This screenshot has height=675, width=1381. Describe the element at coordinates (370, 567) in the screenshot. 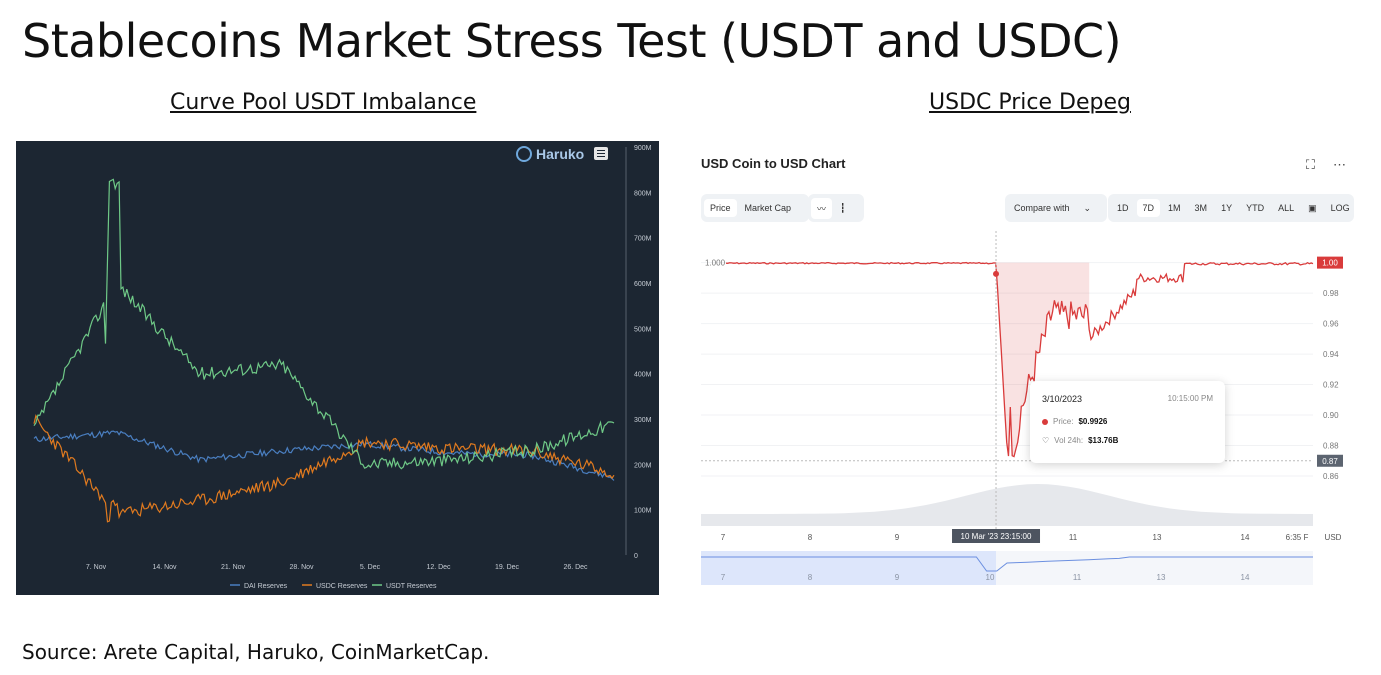

I see `x-tick-label: 5. Dec` at that location.